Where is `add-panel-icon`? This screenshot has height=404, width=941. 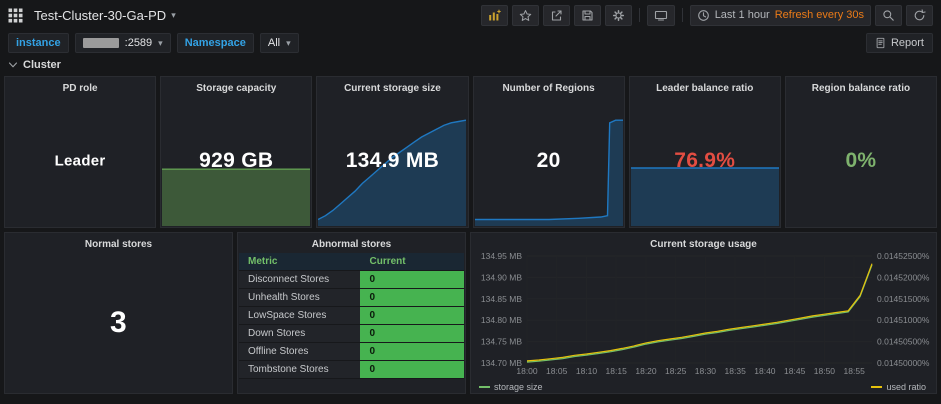 add-panel-icon is located at coordinates (494, 14).